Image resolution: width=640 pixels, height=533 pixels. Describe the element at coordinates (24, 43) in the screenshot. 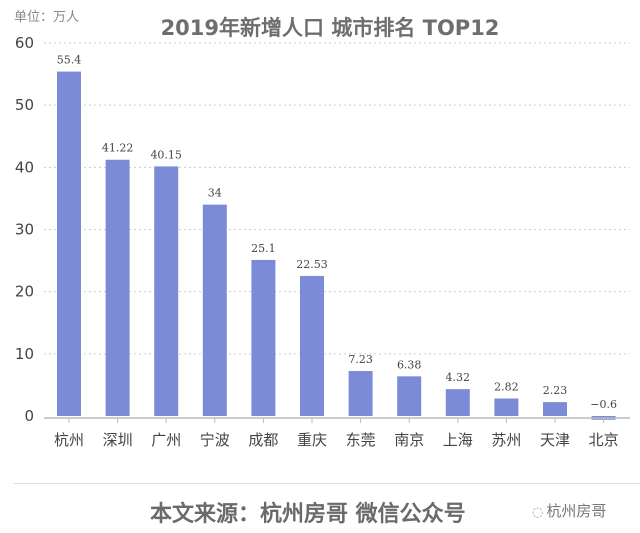

I see `y-tick-label: 60` at that location.